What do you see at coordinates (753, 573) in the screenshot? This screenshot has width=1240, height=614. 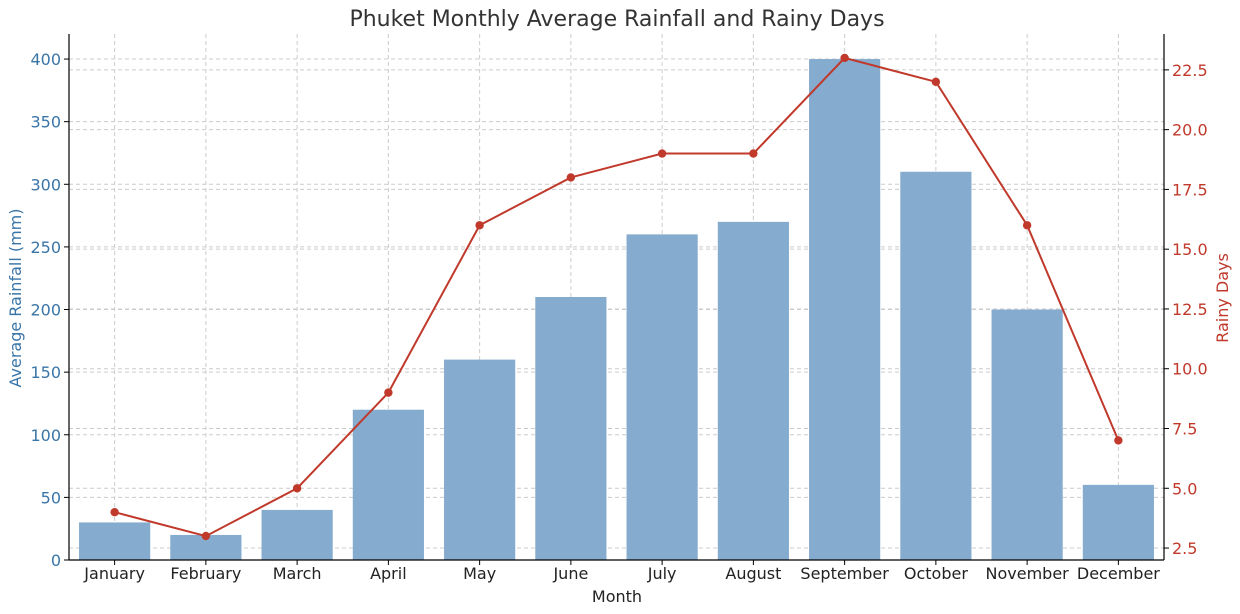 I see `x-tick-label: August` at bounding box center [753, 573].